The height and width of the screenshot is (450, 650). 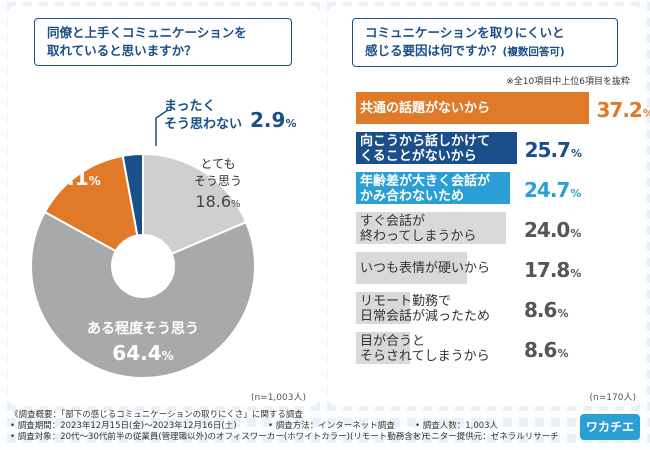 I want to click on bar-row-0: 共通の話題がないから 37.2%, so click(x=503, y=111).